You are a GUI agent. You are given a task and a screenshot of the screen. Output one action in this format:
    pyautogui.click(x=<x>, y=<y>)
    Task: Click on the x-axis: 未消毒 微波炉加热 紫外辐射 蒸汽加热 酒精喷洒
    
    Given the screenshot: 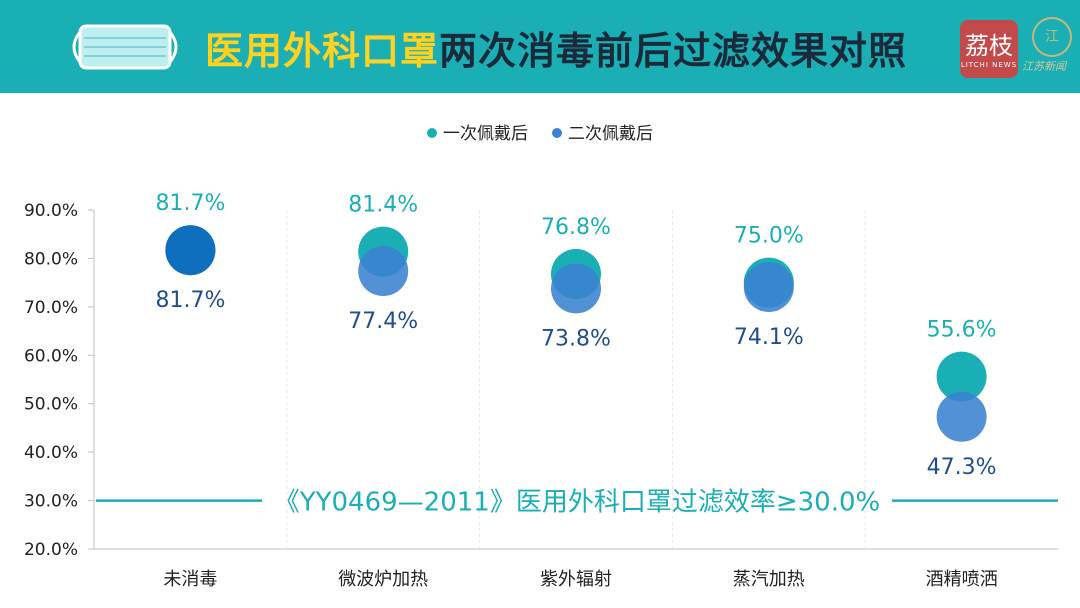 What is the action you would take?
    pyautogui.click(x=580, y=579)
    